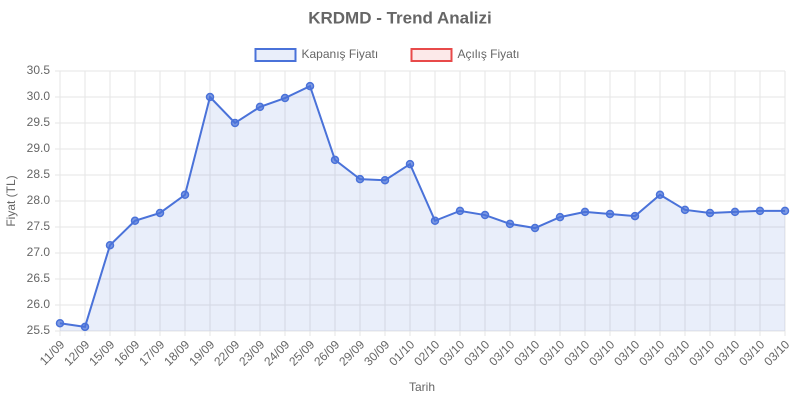 The image size is (800, 405). What do you see at coordinates (126, 352) in the screenshot?
I see `x-tick-label: 16/09` at bounding box center [126, 352].